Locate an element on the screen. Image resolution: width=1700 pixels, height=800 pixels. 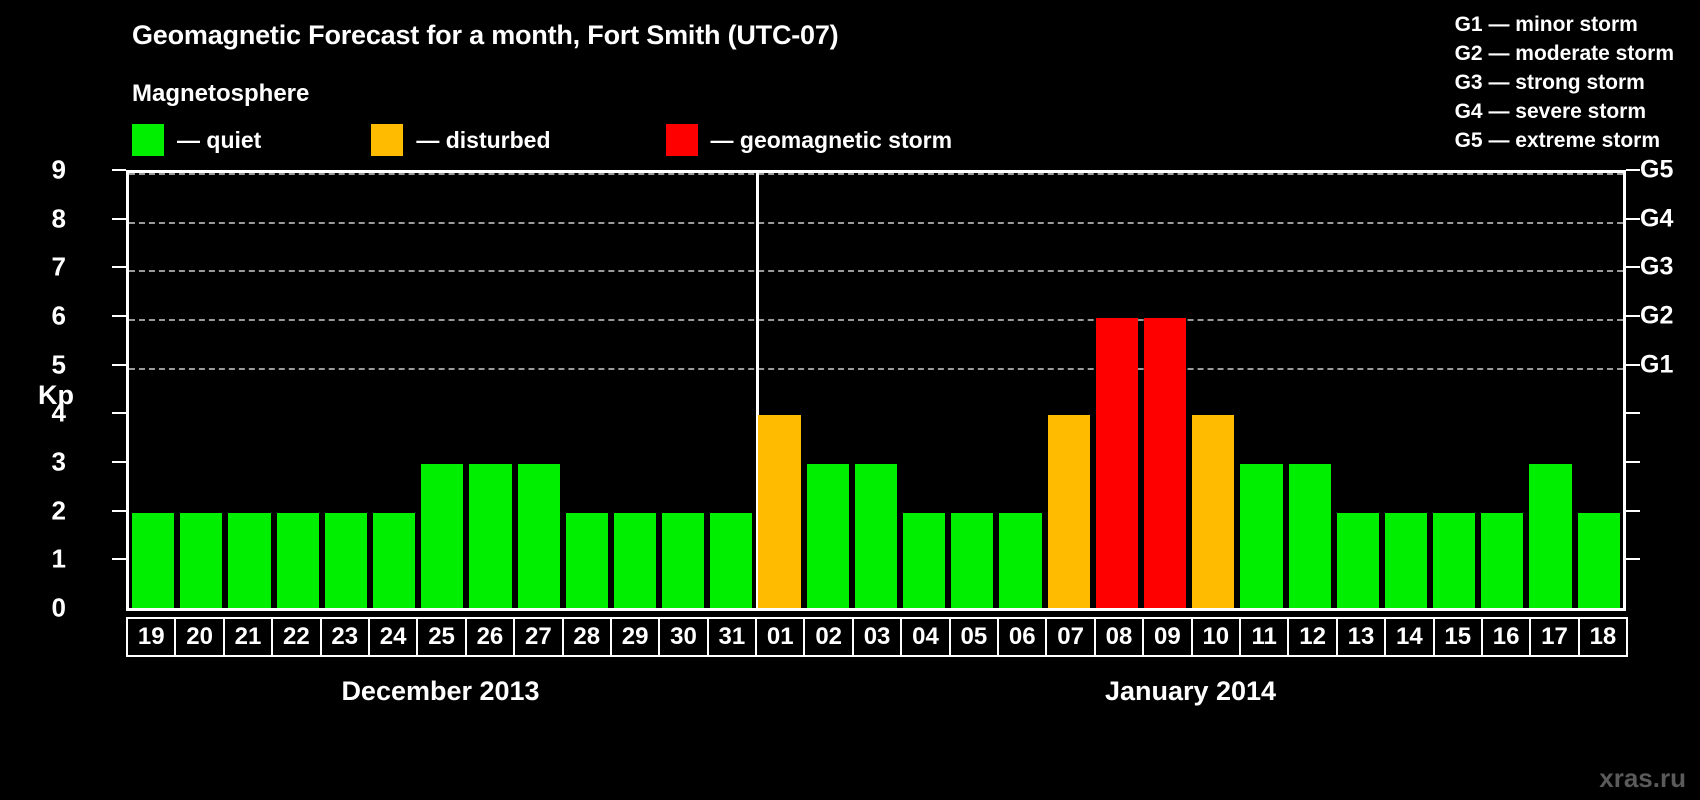
day-label-20: 20 is located at coordinates (199, 637).